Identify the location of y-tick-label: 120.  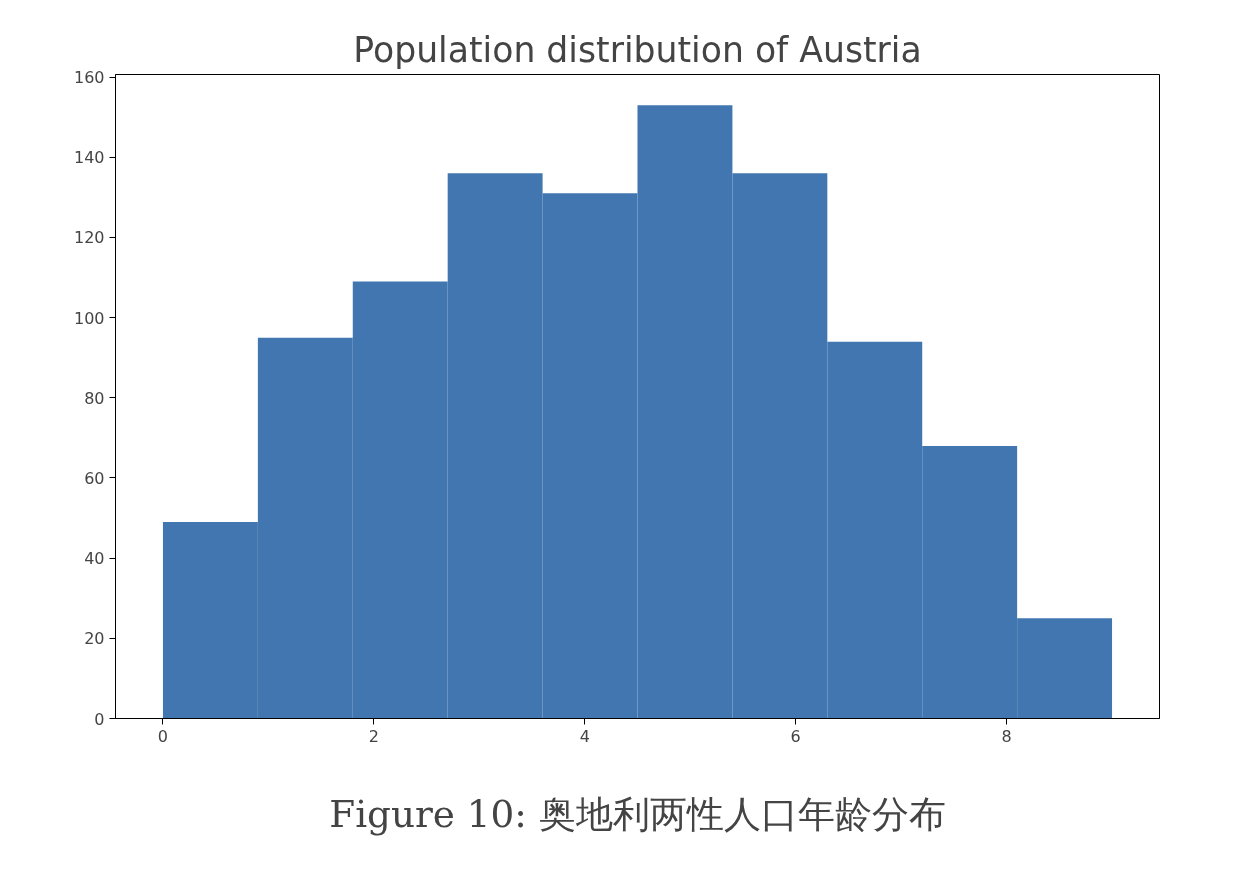
(89, 238).